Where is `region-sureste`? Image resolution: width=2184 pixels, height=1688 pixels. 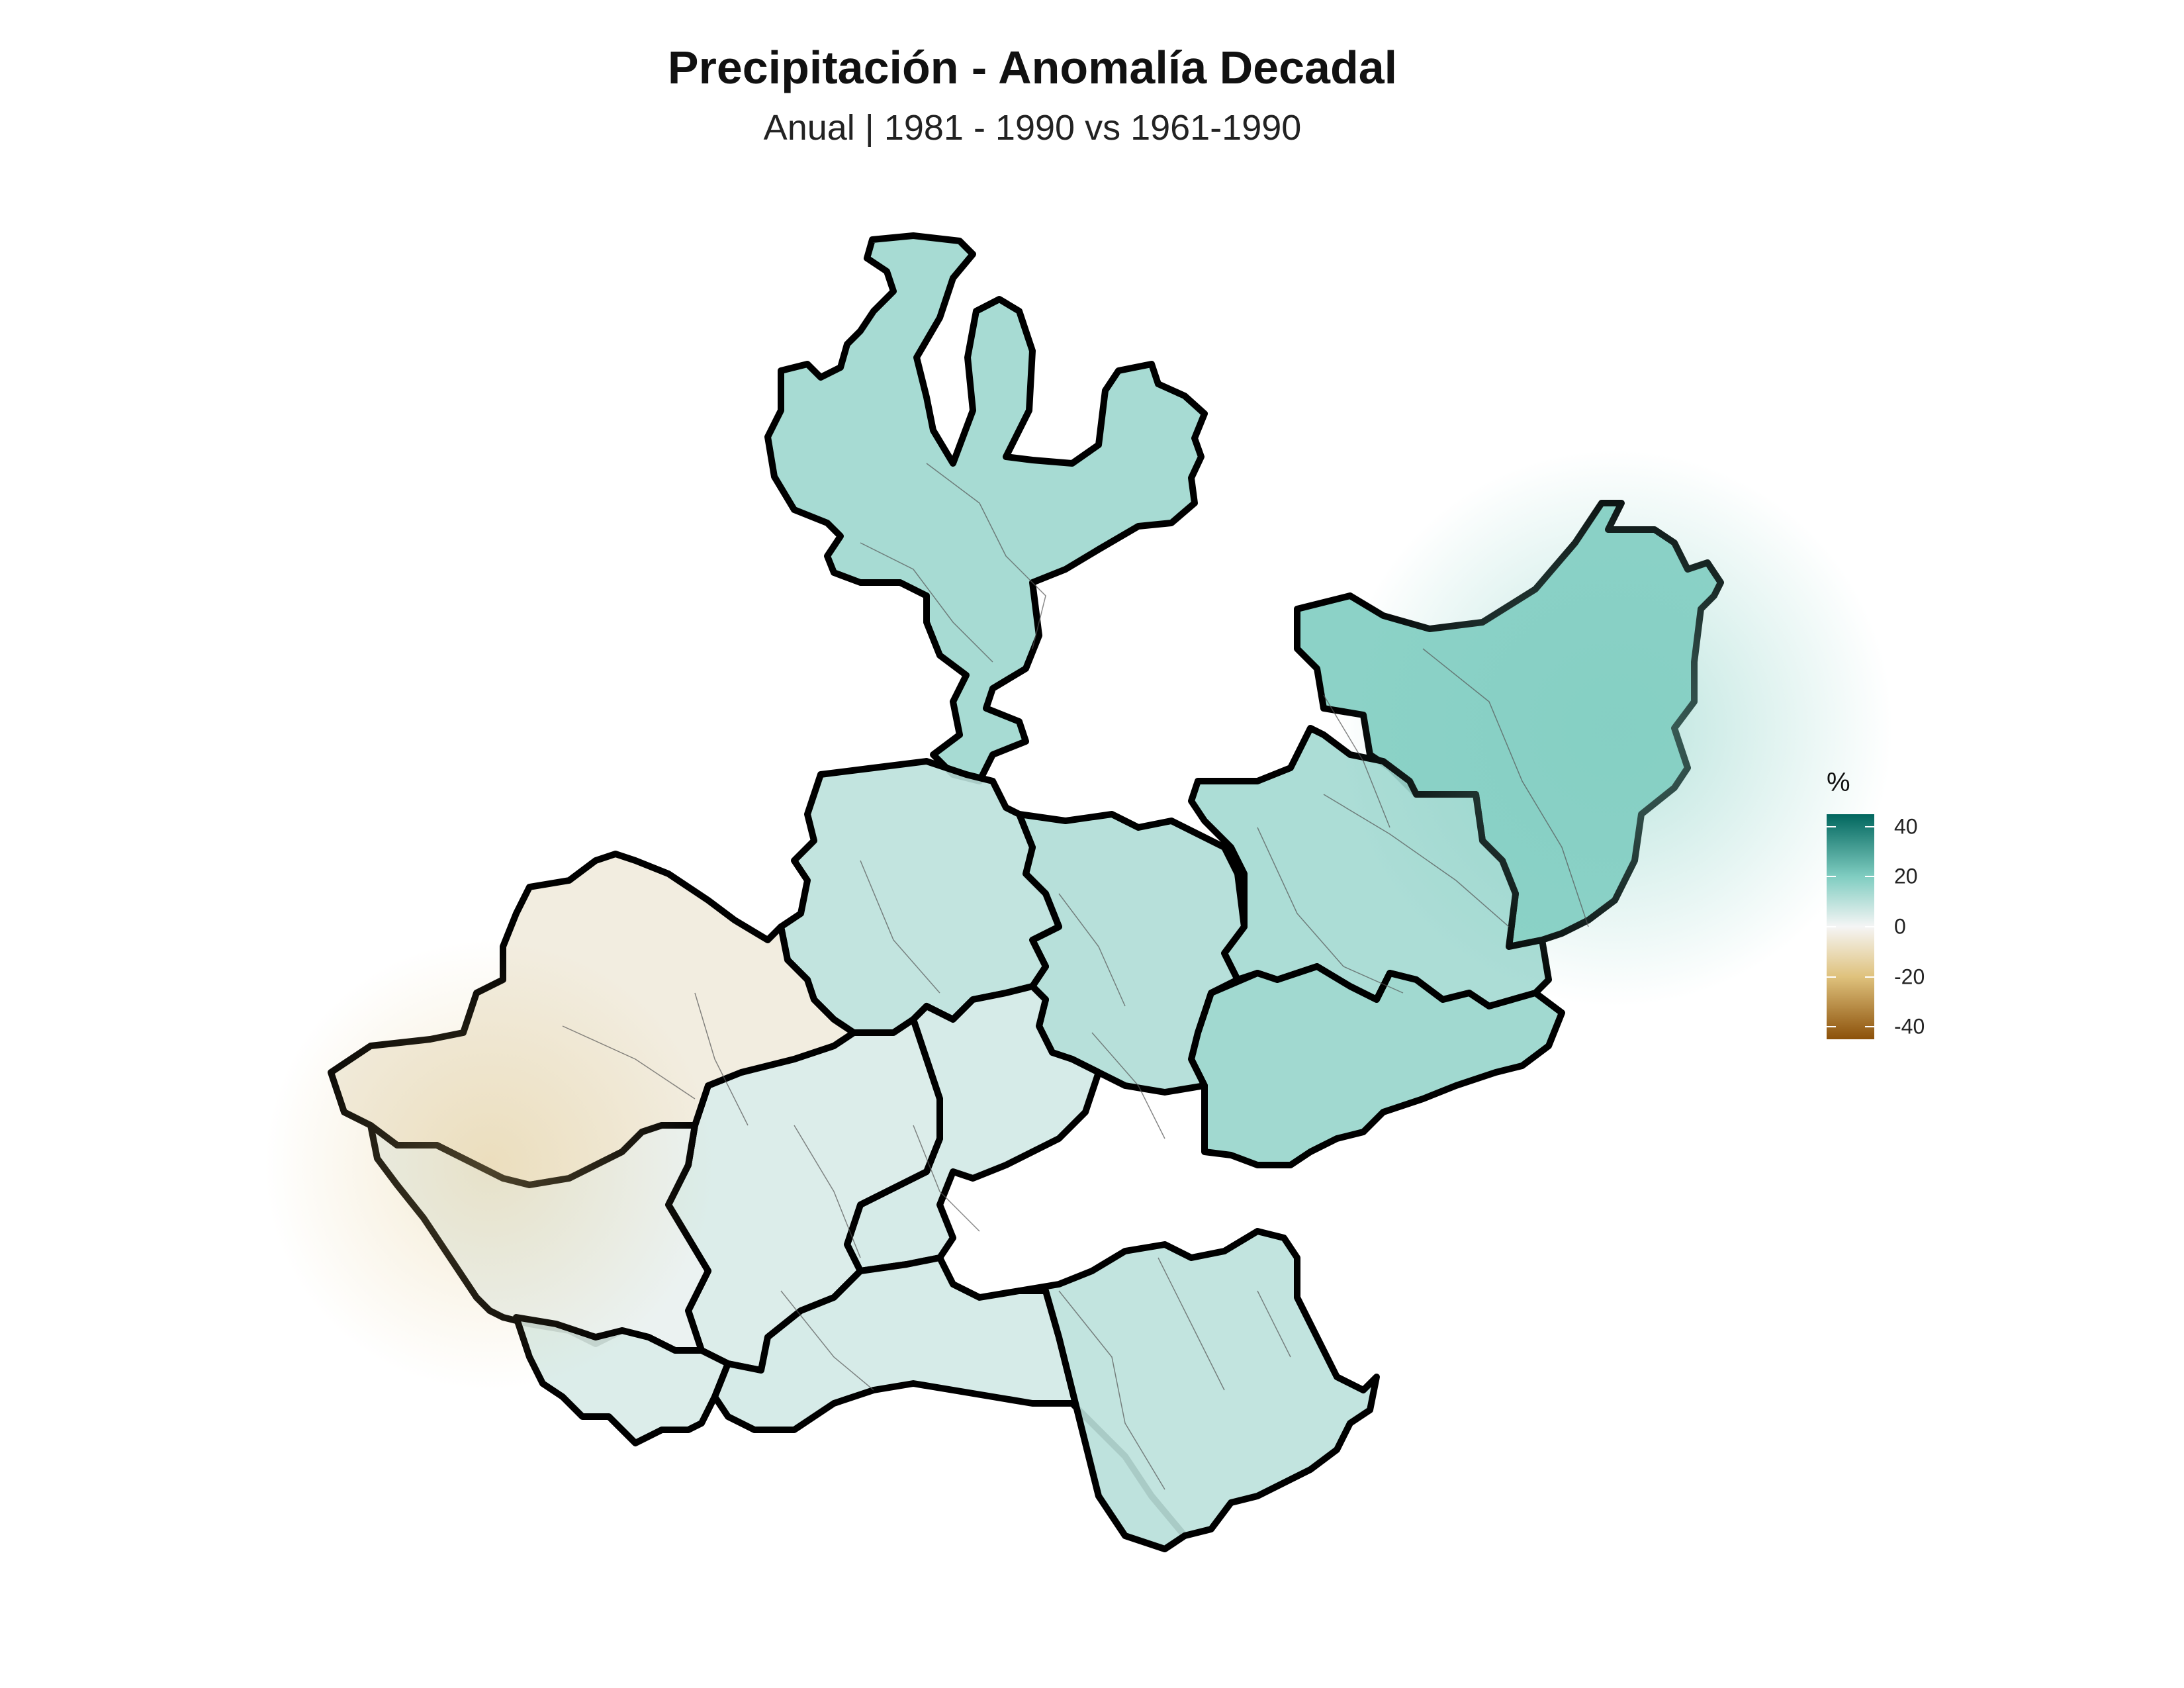
region-sureste is located at coordinates (1198, 1390).